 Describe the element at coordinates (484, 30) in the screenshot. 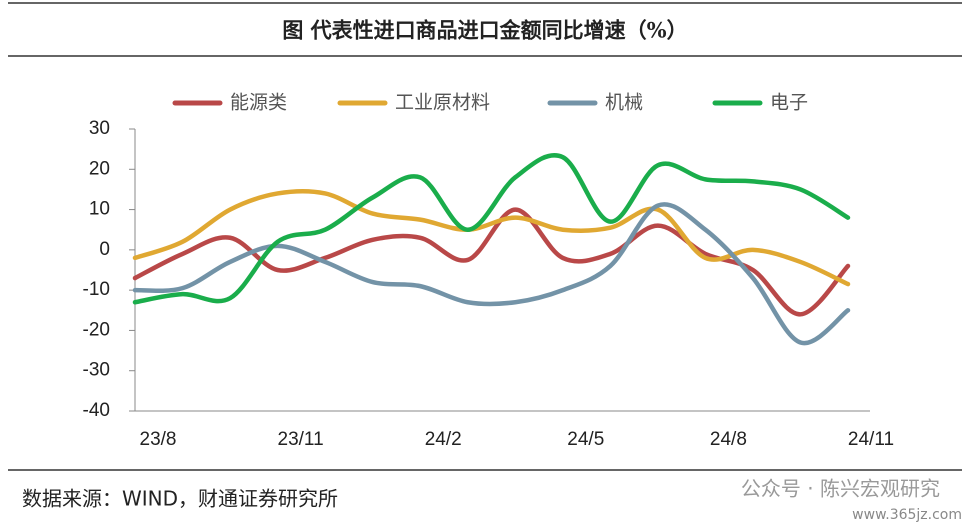

I see `chart-title: 图 代表性进口商品进口金额同比增速（%）` at that location.